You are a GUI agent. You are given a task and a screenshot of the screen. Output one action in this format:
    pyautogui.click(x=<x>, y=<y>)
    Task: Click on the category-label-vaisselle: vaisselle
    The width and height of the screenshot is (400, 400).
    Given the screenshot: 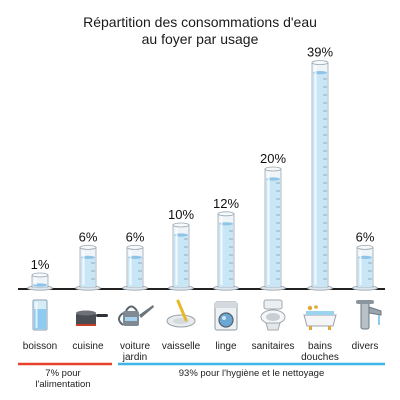 What is the action you would take?
    pyautogui.click(x=181, y=346)
    